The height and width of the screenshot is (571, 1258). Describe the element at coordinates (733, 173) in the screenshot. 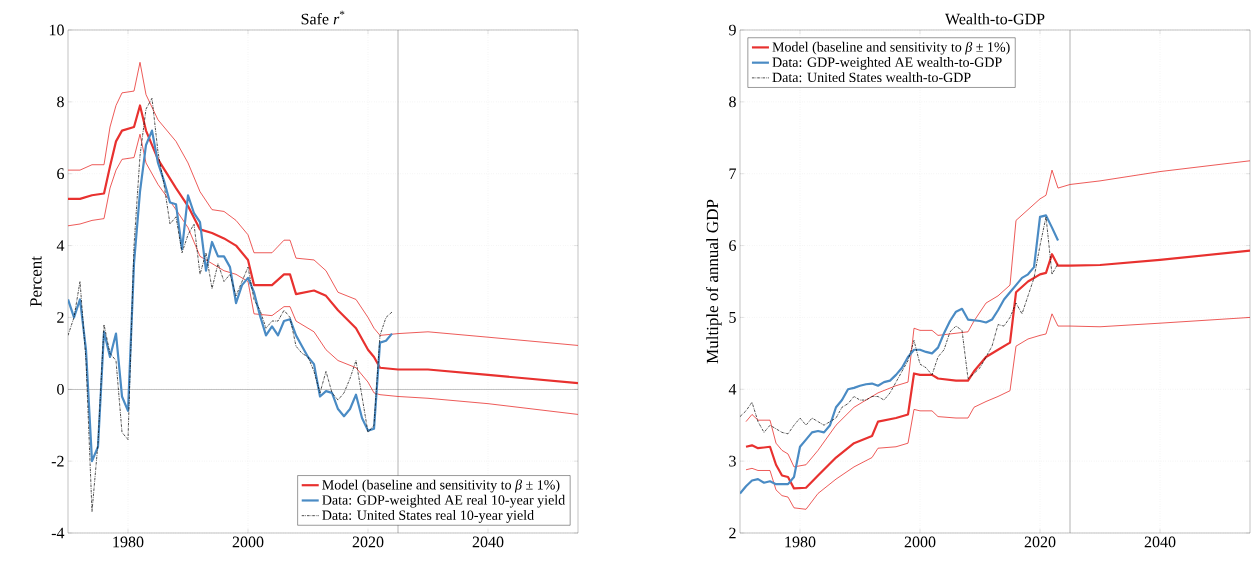

I see `y-tick-label: 7` at that location.